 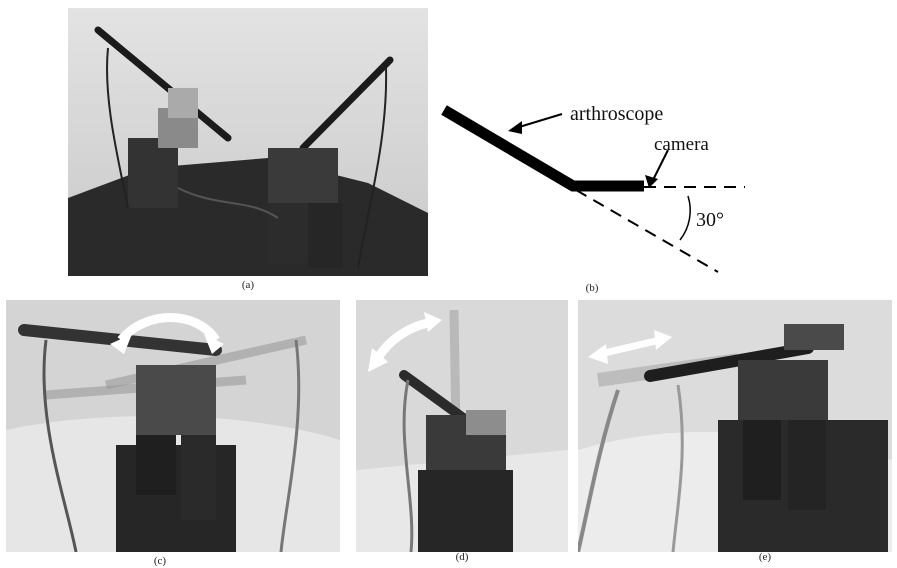 What do you see at coordinates (542, 148) in the screenshot?
I see `arthroscope-shaft` at bounding box center [542, 148].